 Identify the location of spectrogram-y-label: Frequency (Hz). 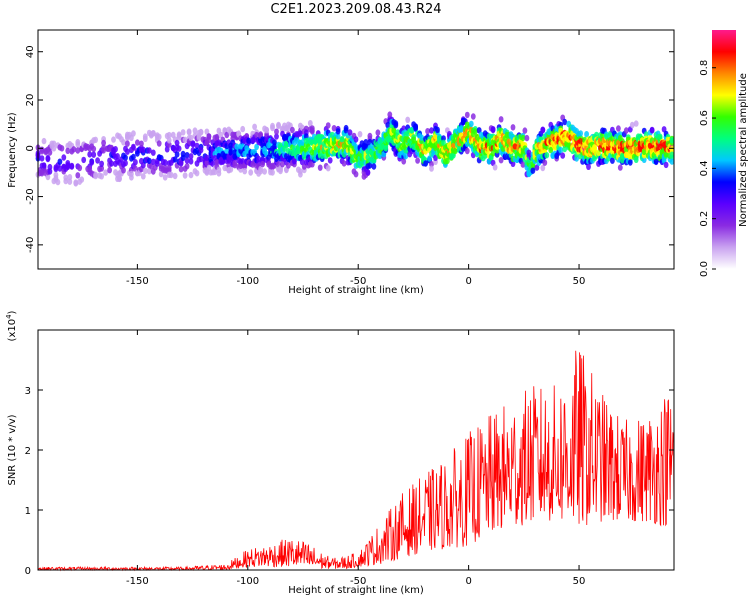
(12, 150).